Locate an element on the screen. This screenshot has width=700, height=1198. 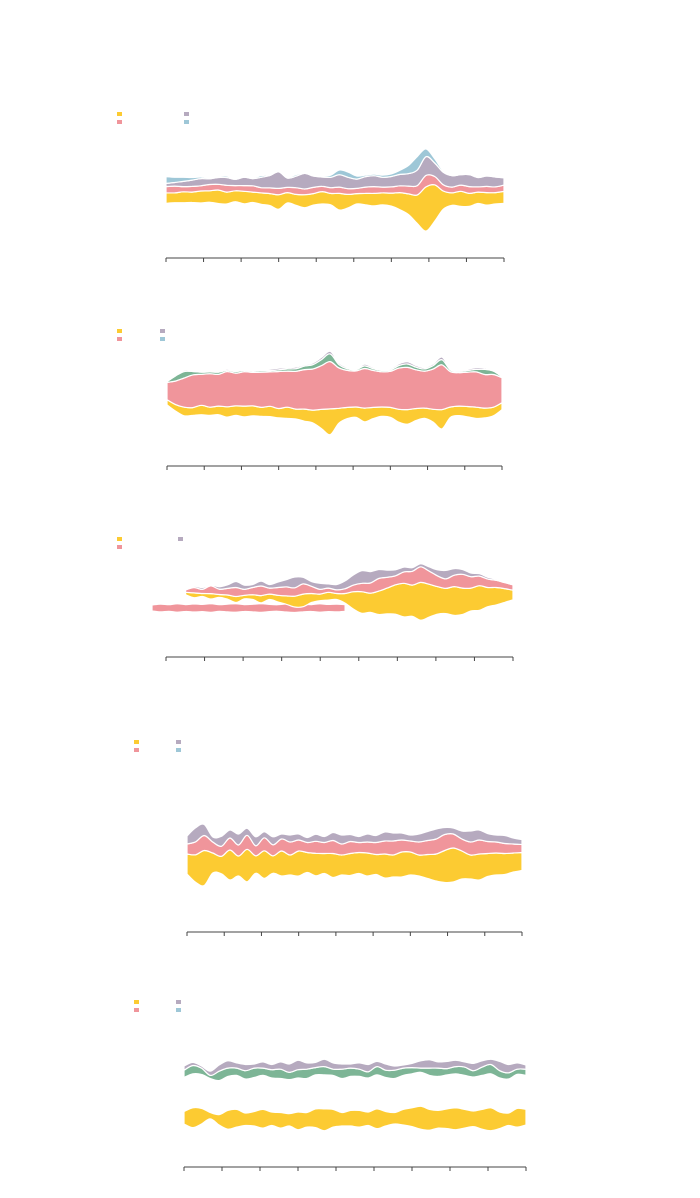
chart-4-legend is located at coordinates (157, 746).